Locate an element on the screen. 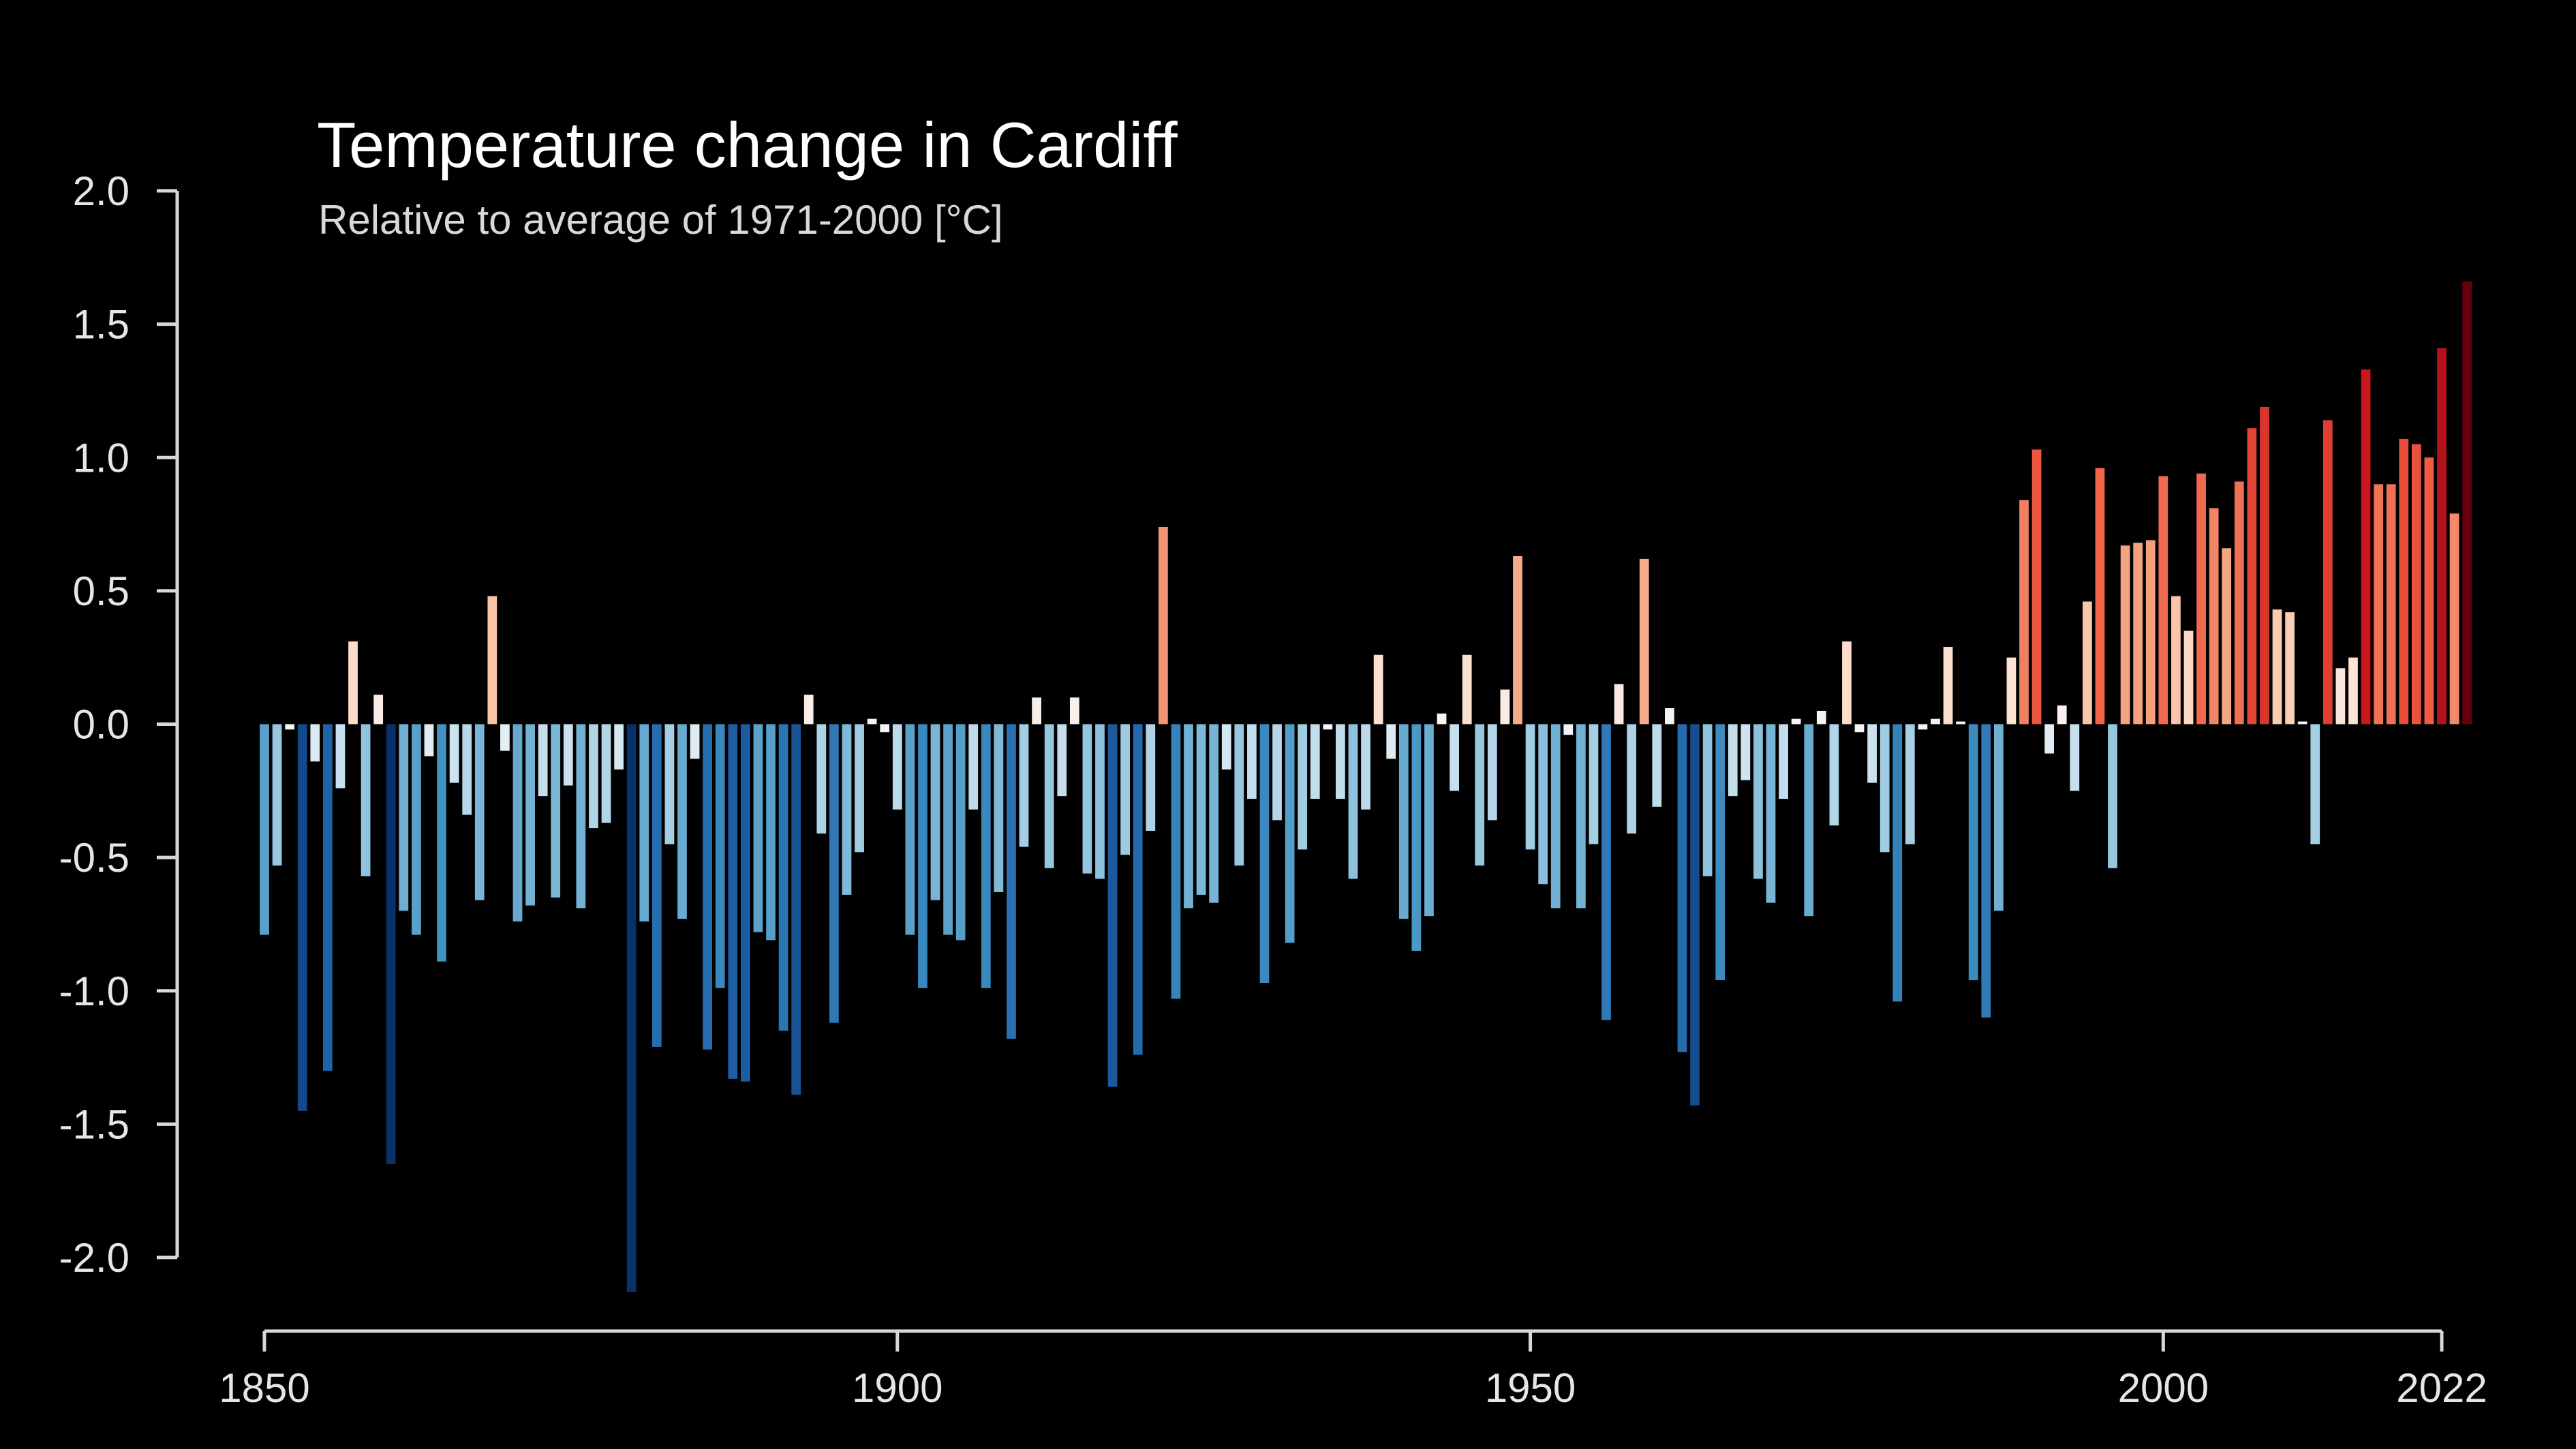 The height and width of the screenshot is (1449, 2576). bar-1940 is located at coordinates (1403, 822).